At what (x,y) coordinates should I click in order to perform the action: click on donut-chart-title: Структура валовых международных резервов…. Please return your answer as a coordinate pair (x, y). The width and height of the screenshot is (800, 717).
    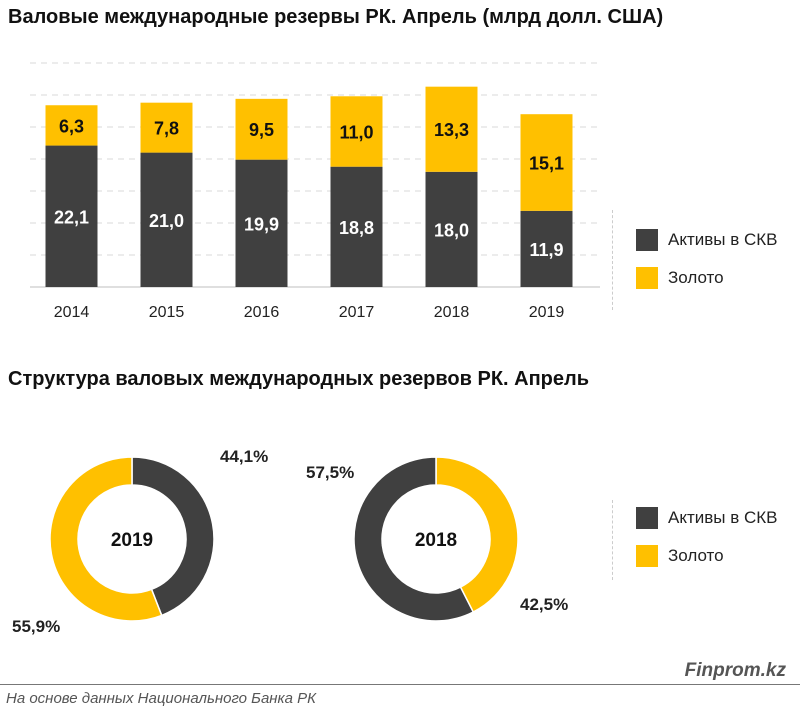
    Looking at the image, I should click on (299, 379).